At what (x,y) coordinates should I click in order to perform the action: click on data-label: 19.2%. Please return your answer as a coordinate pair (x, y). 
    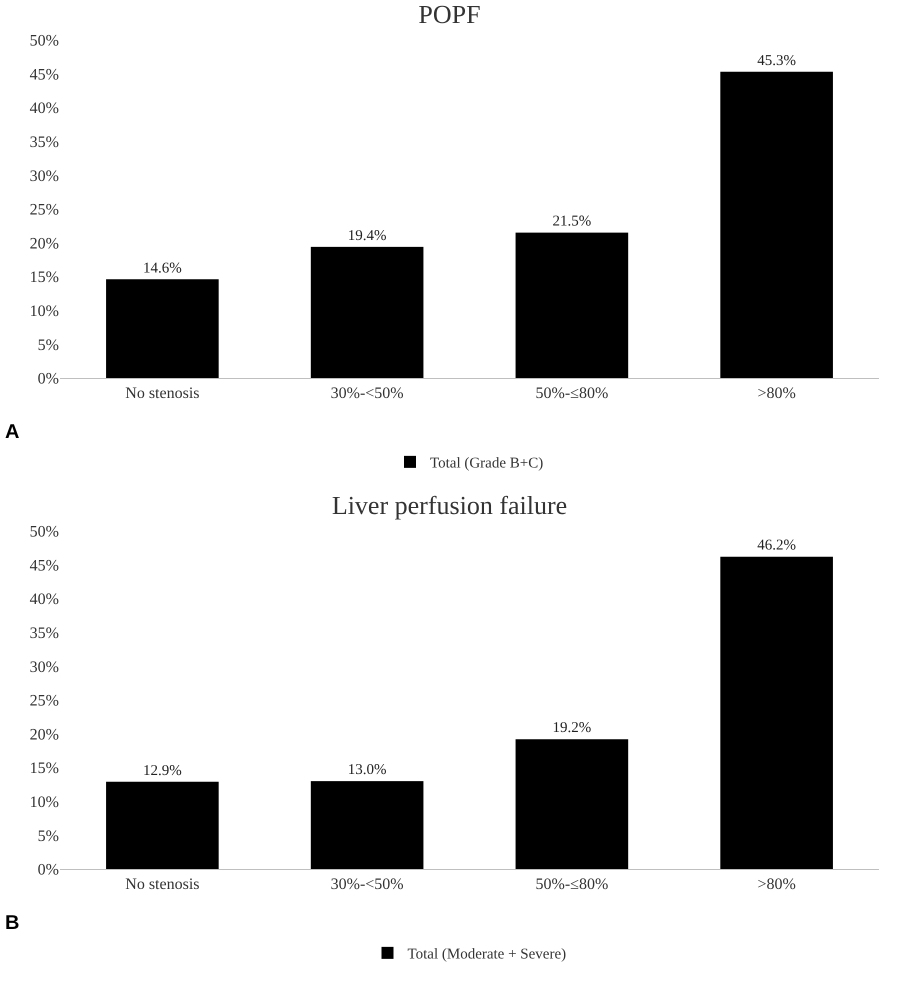
    Looking at the image, I should click on (572, 728).